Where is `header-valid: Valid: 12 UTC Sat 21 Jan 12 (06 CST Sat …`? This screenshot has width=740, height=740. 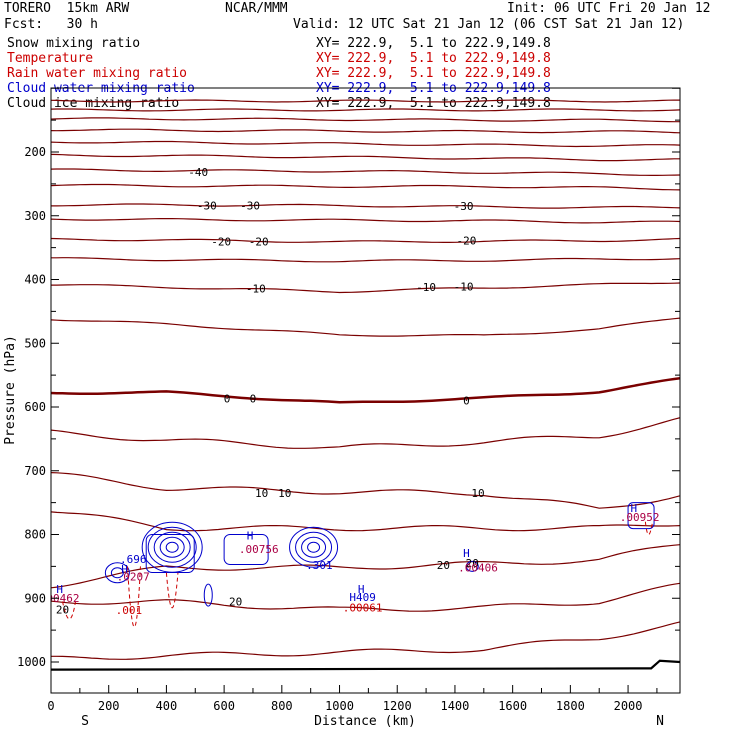
header-valid: Valid: 12 UTC Sat 21 Jan 12 (06 CST Sat … is located at coordinates (489, 24).